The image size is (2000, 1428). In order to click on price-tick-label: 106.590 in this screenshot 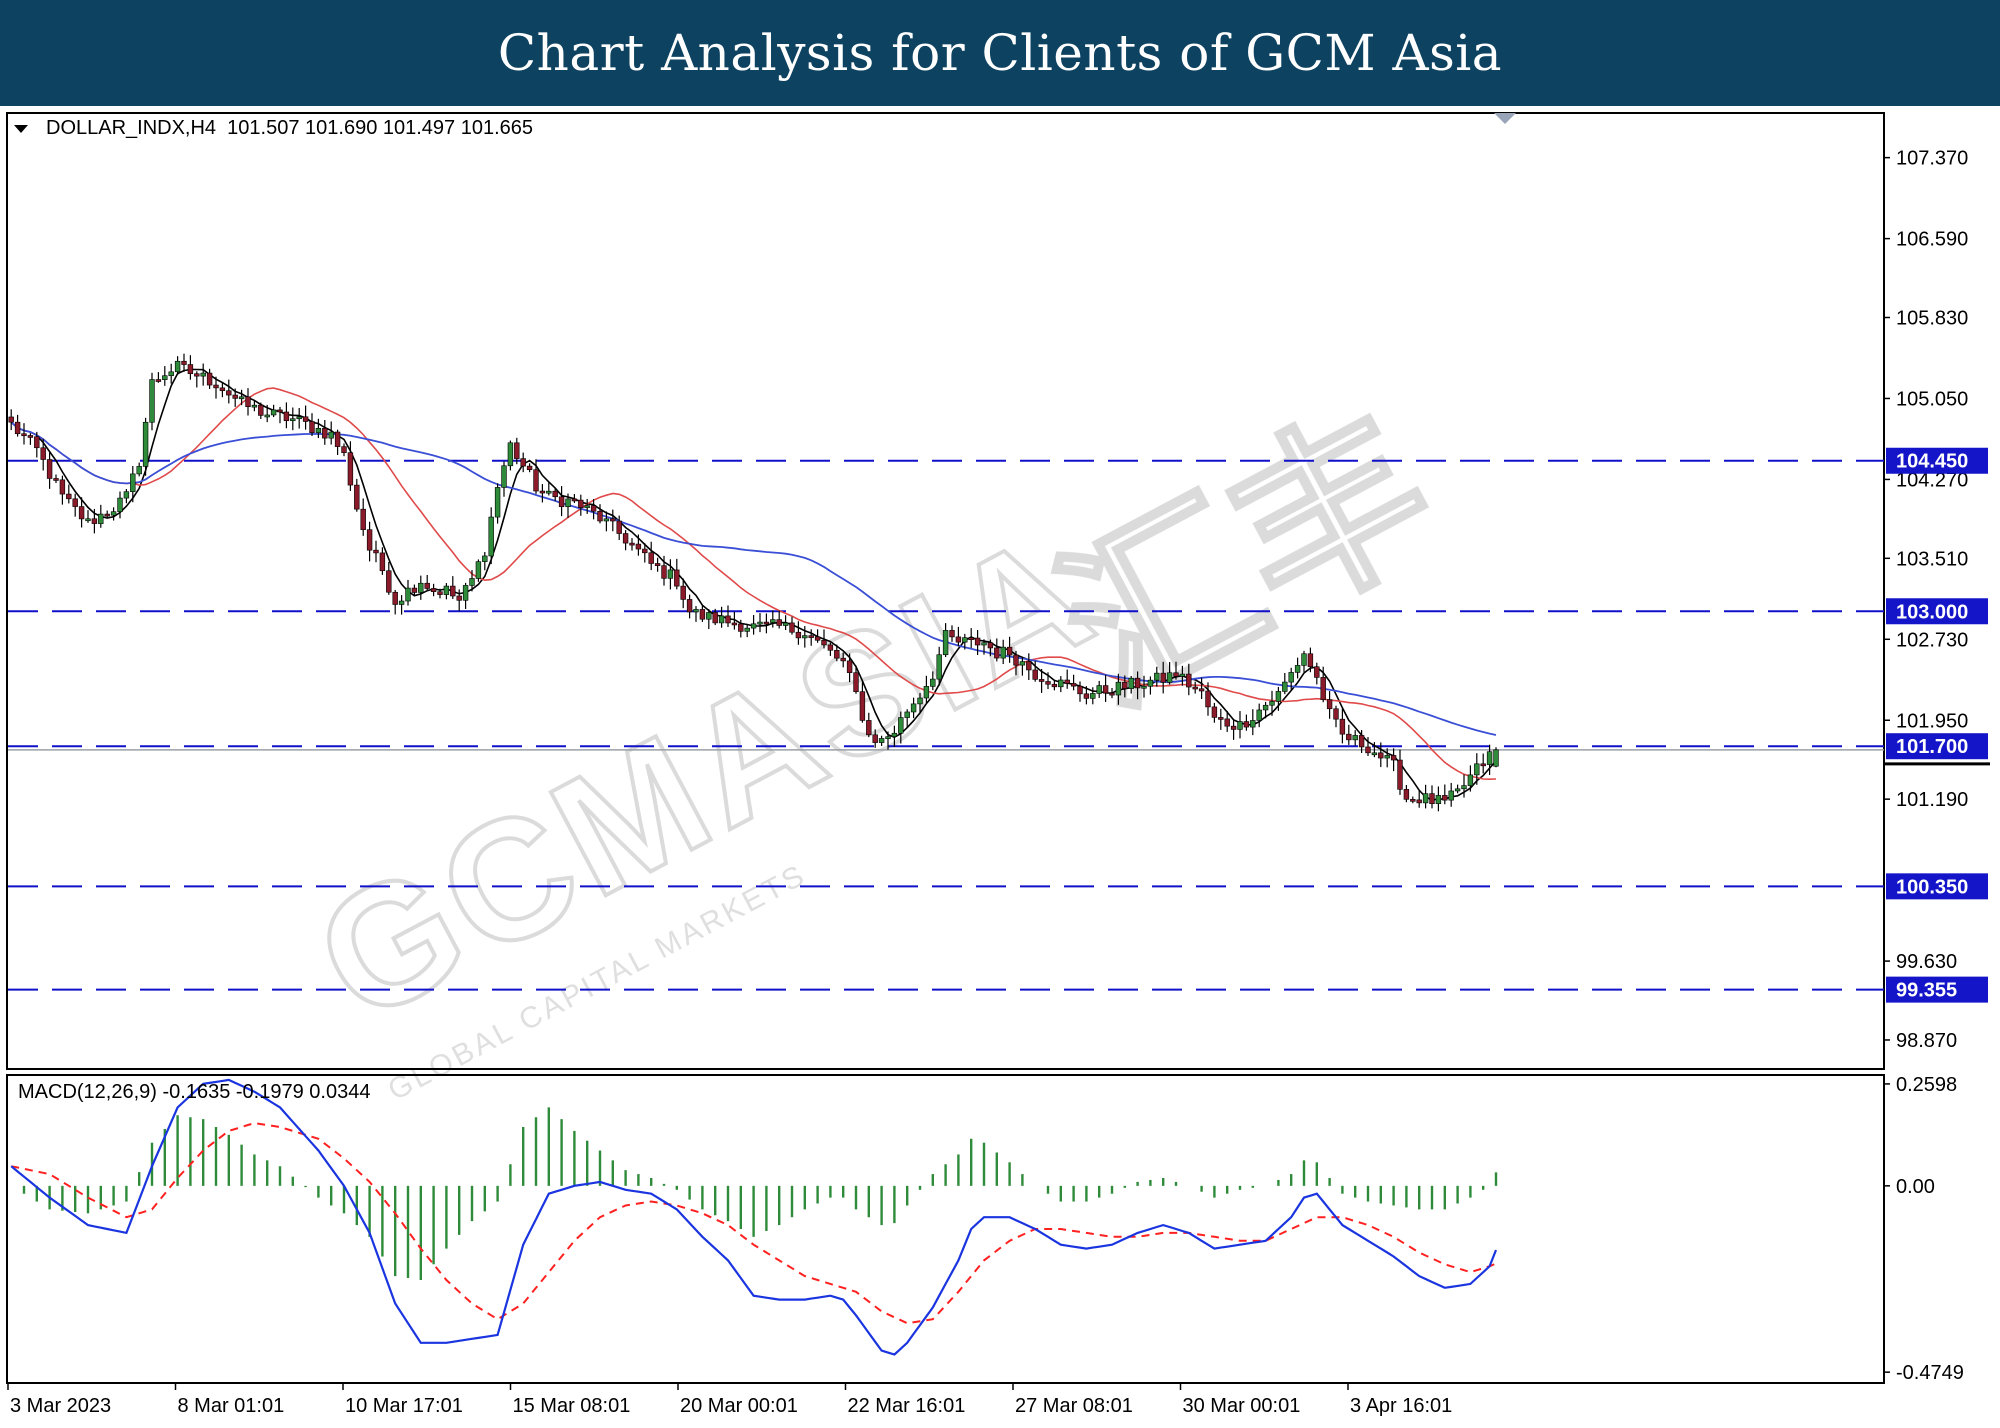, I will do `click(1932, 240)`.